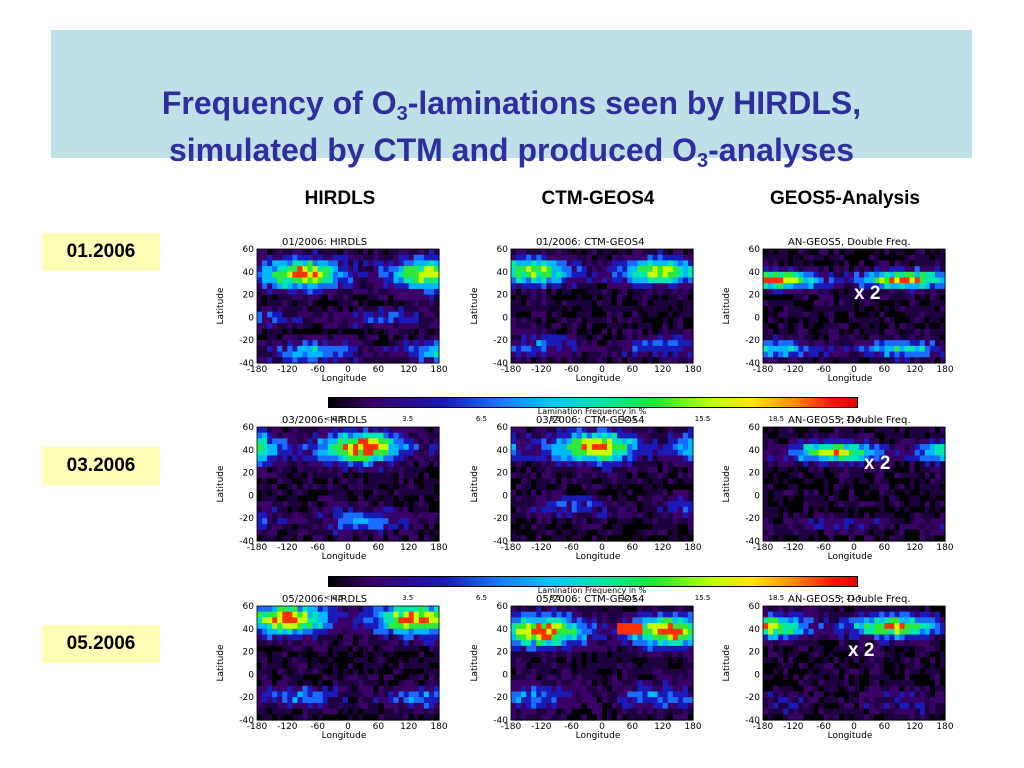 The height and width of the screenshot is (768, 1024). What do you see at coordinates (692, 370) in the screenshot?
I see `x-tick-label: 180` at bounding box center [692, 370].